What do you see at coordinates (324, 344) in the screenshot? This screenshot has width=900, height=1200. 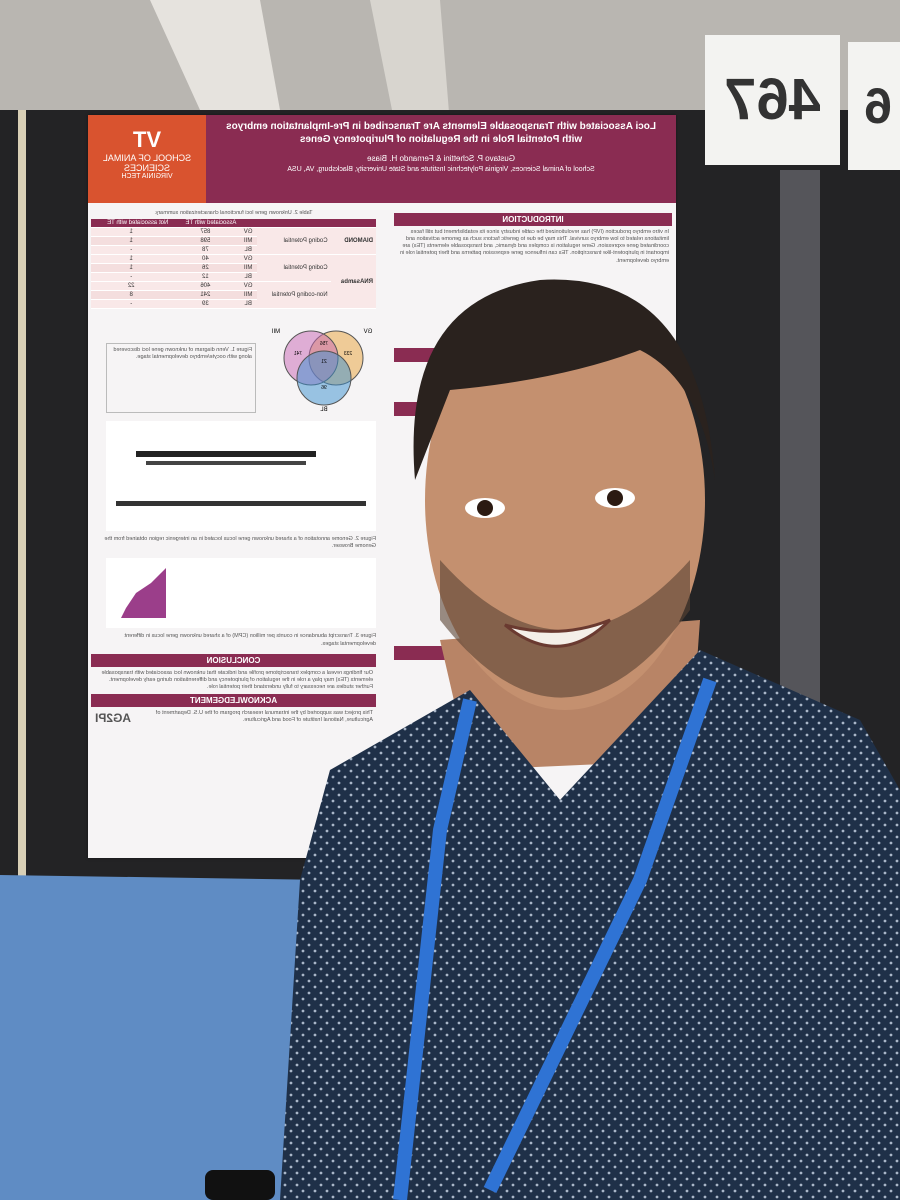 I see `venn-number: 756` at bounding box center [324, 344].